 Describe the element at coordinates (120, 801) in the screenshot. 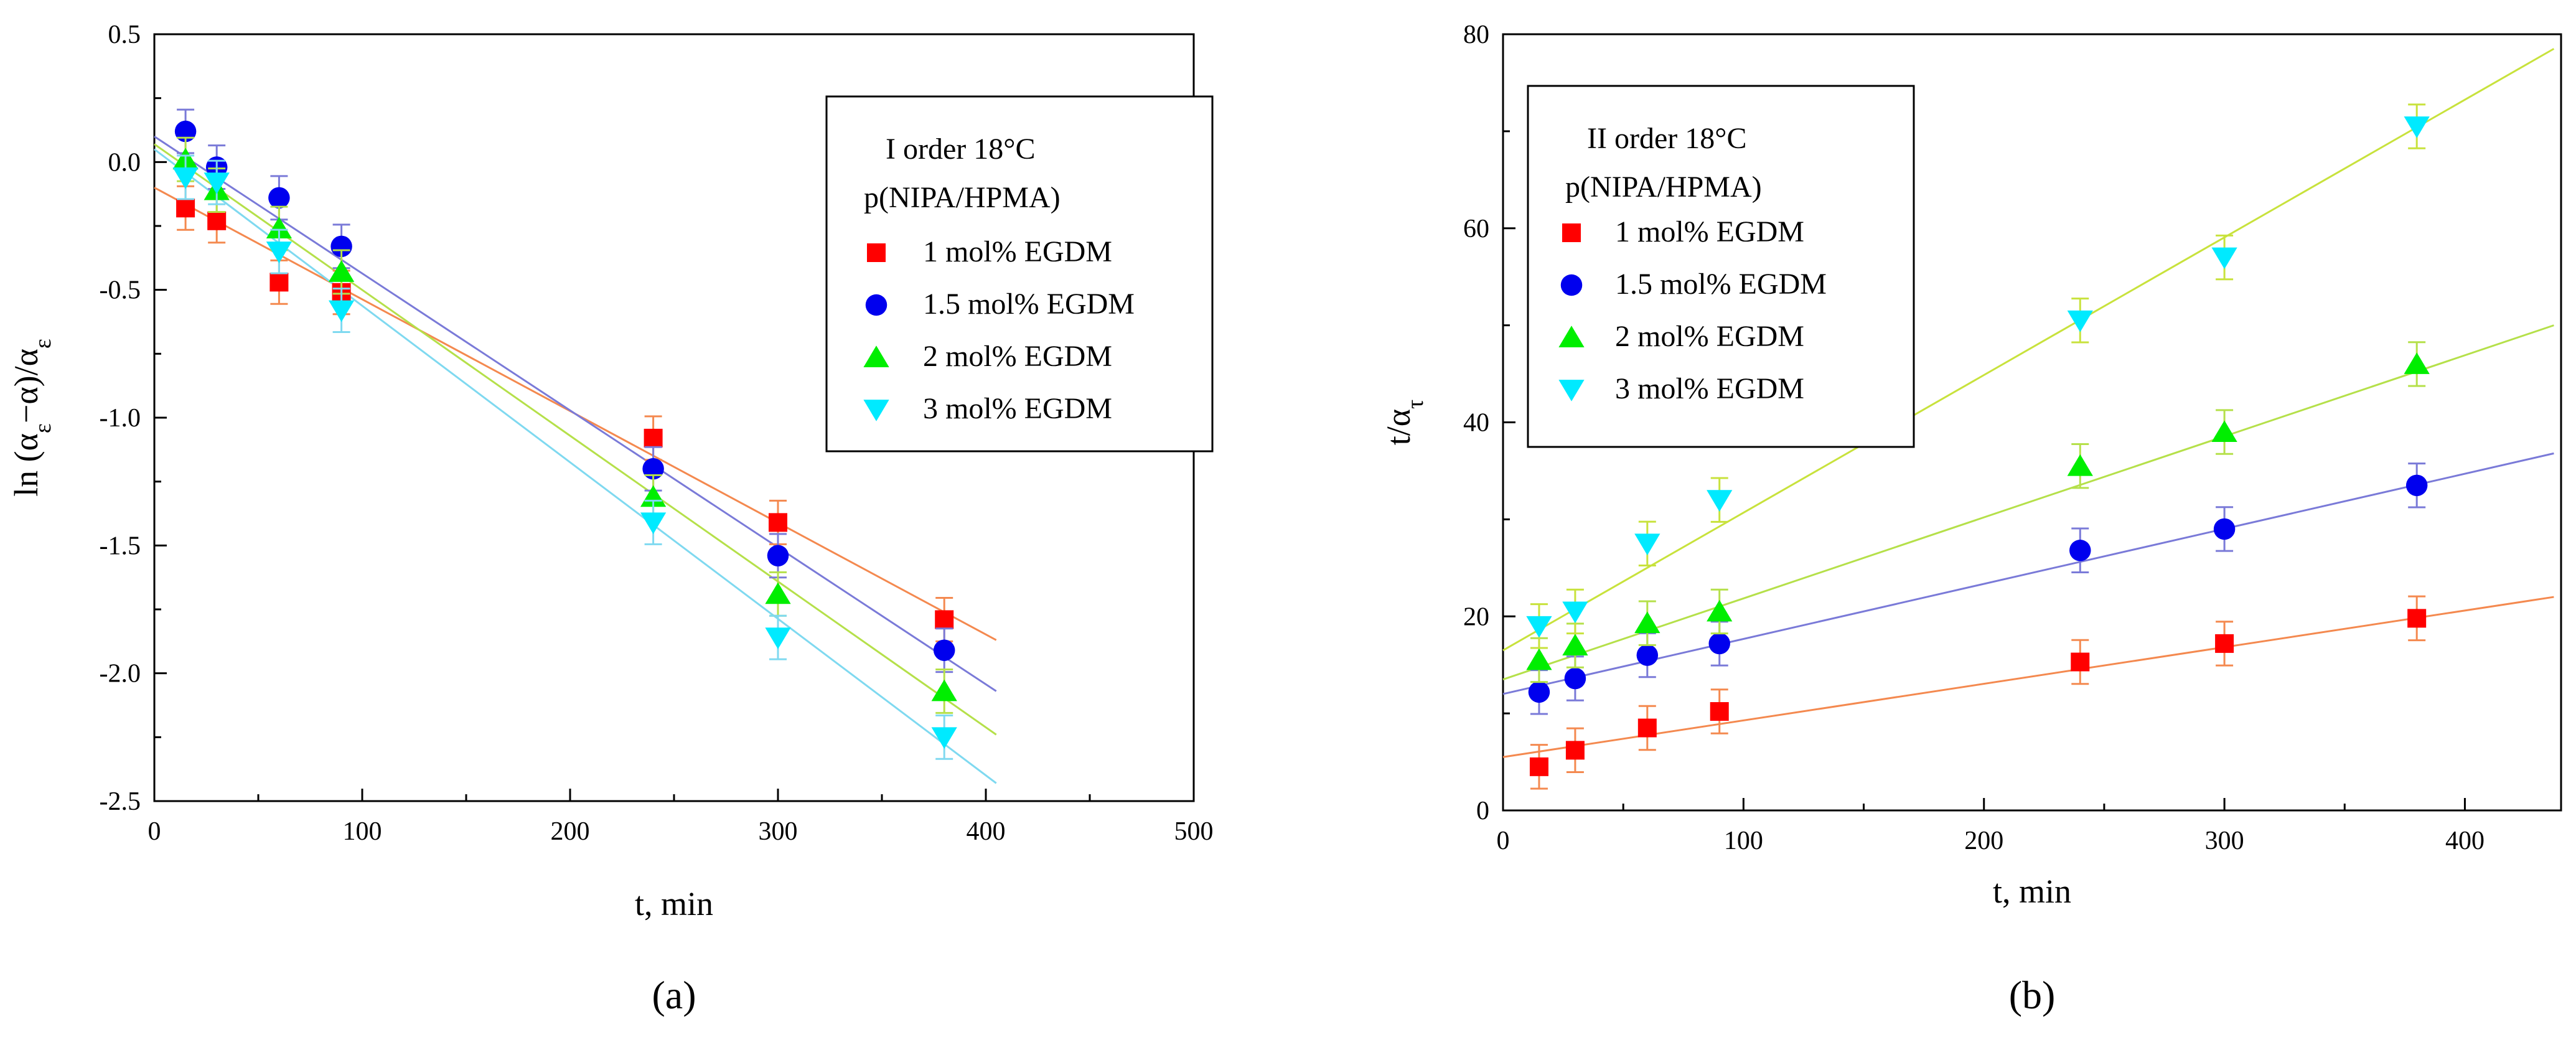

I see `a-y-tick-label: -2.5` at that location.